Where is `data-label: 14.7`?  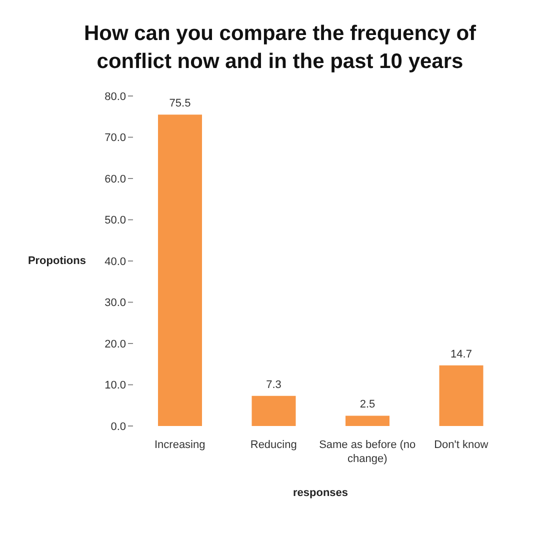 data-label: 14.7 is located at coordinates (461, 354).